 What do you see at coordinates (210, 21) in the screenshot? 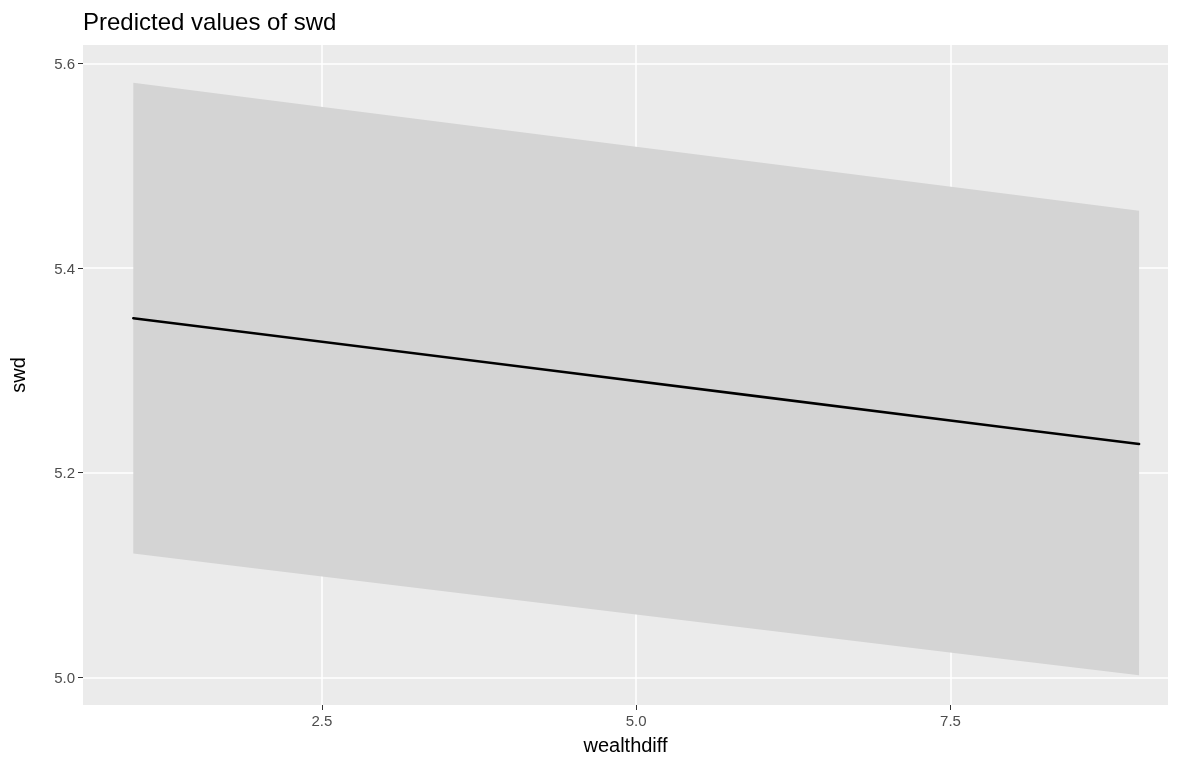
I see `chart-title: Predicted values of swd` at bounding box center [210, 21].